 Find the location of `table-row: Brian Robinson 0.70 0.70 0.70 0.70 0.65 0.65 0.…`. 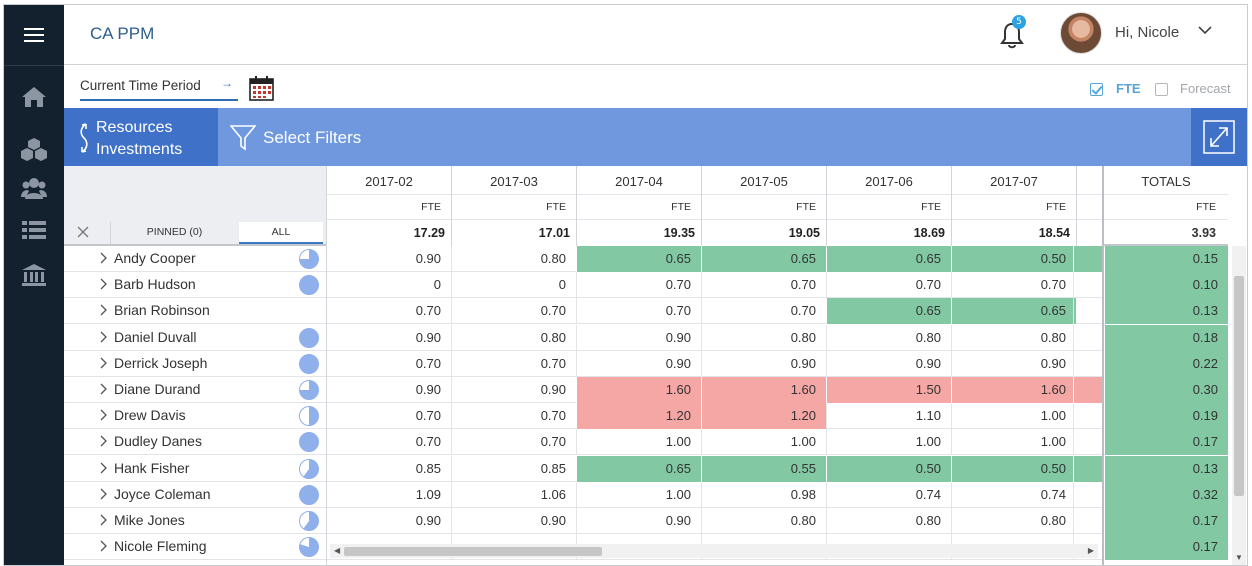

table-row: Brian Robinson 0.70 0.70 0.70 0.70 0.65 0.65 0.… is located at coordinates (646, 311).